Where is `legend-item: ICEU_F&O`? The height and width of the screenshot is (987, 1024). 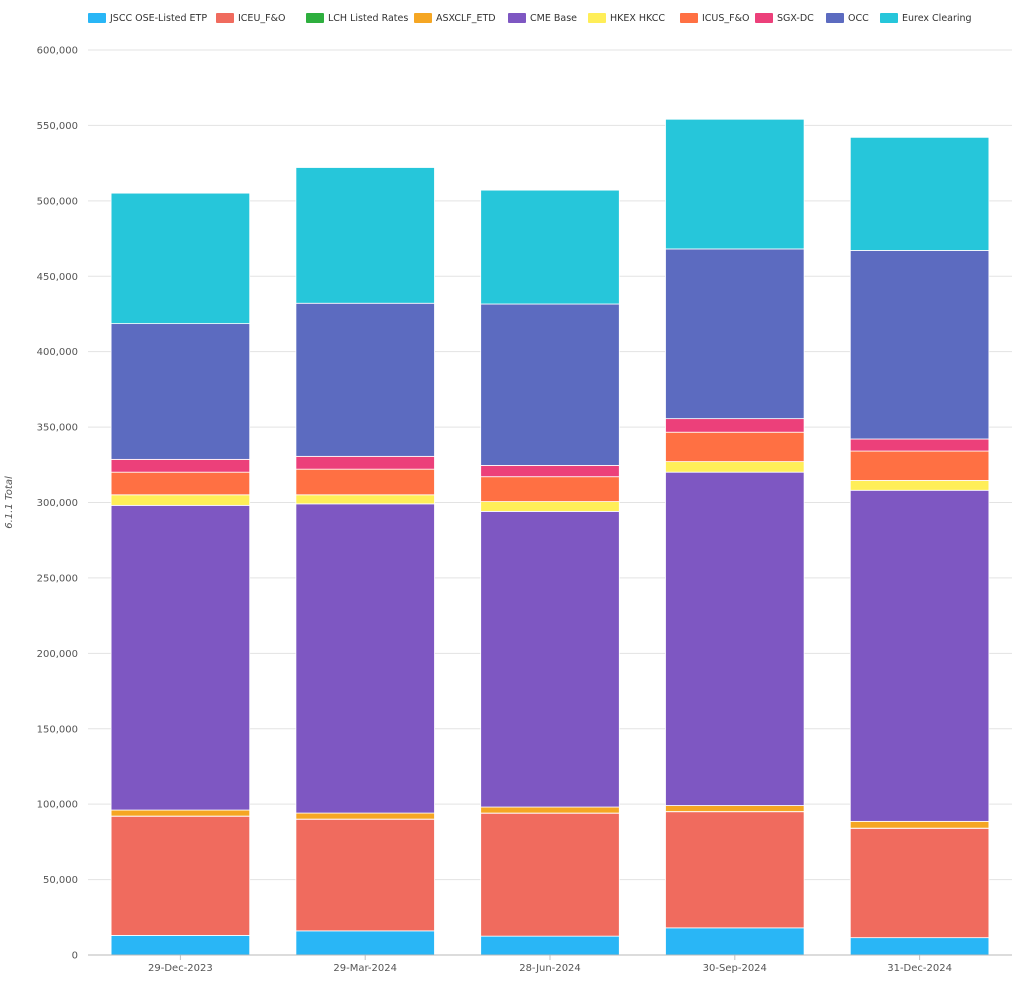
legend-item: ICEU_F&O is located at coordinates (251, 18).